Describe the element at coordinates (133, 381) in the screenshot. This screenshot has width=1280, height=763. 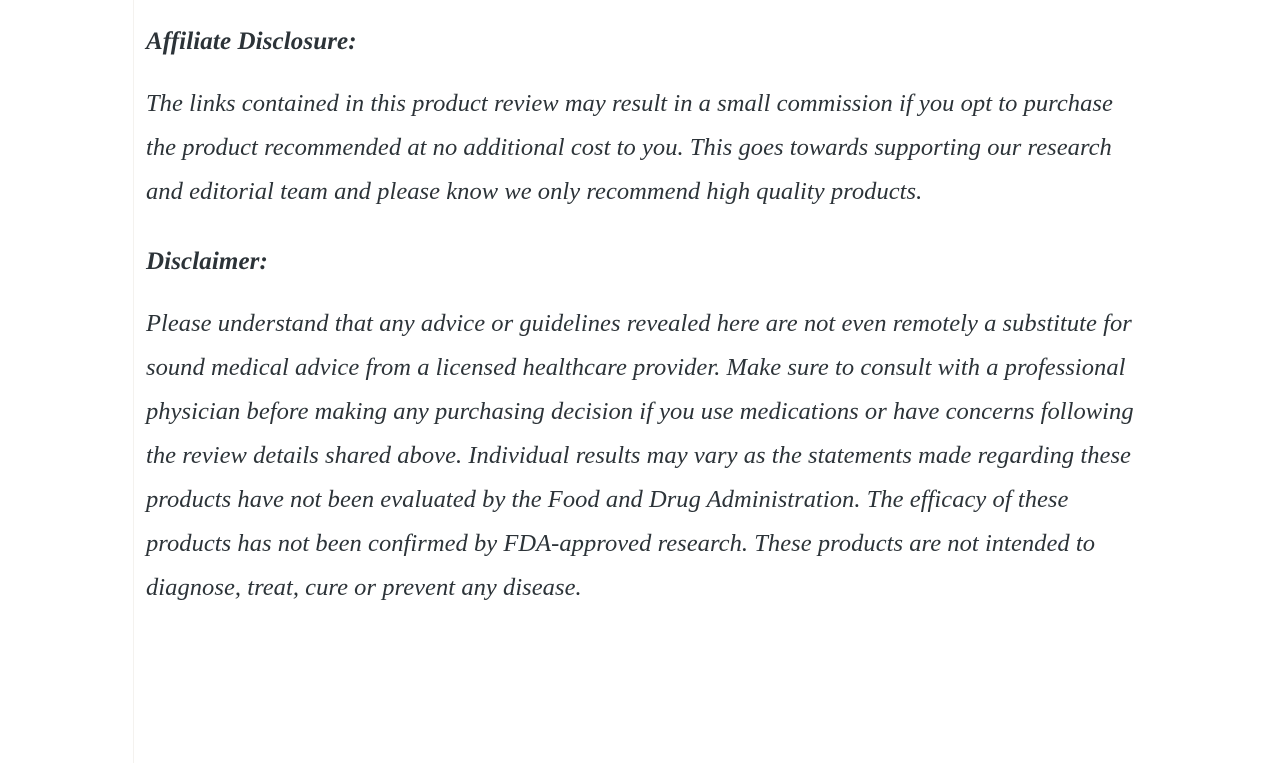
I see `content-column-rule` at that location.